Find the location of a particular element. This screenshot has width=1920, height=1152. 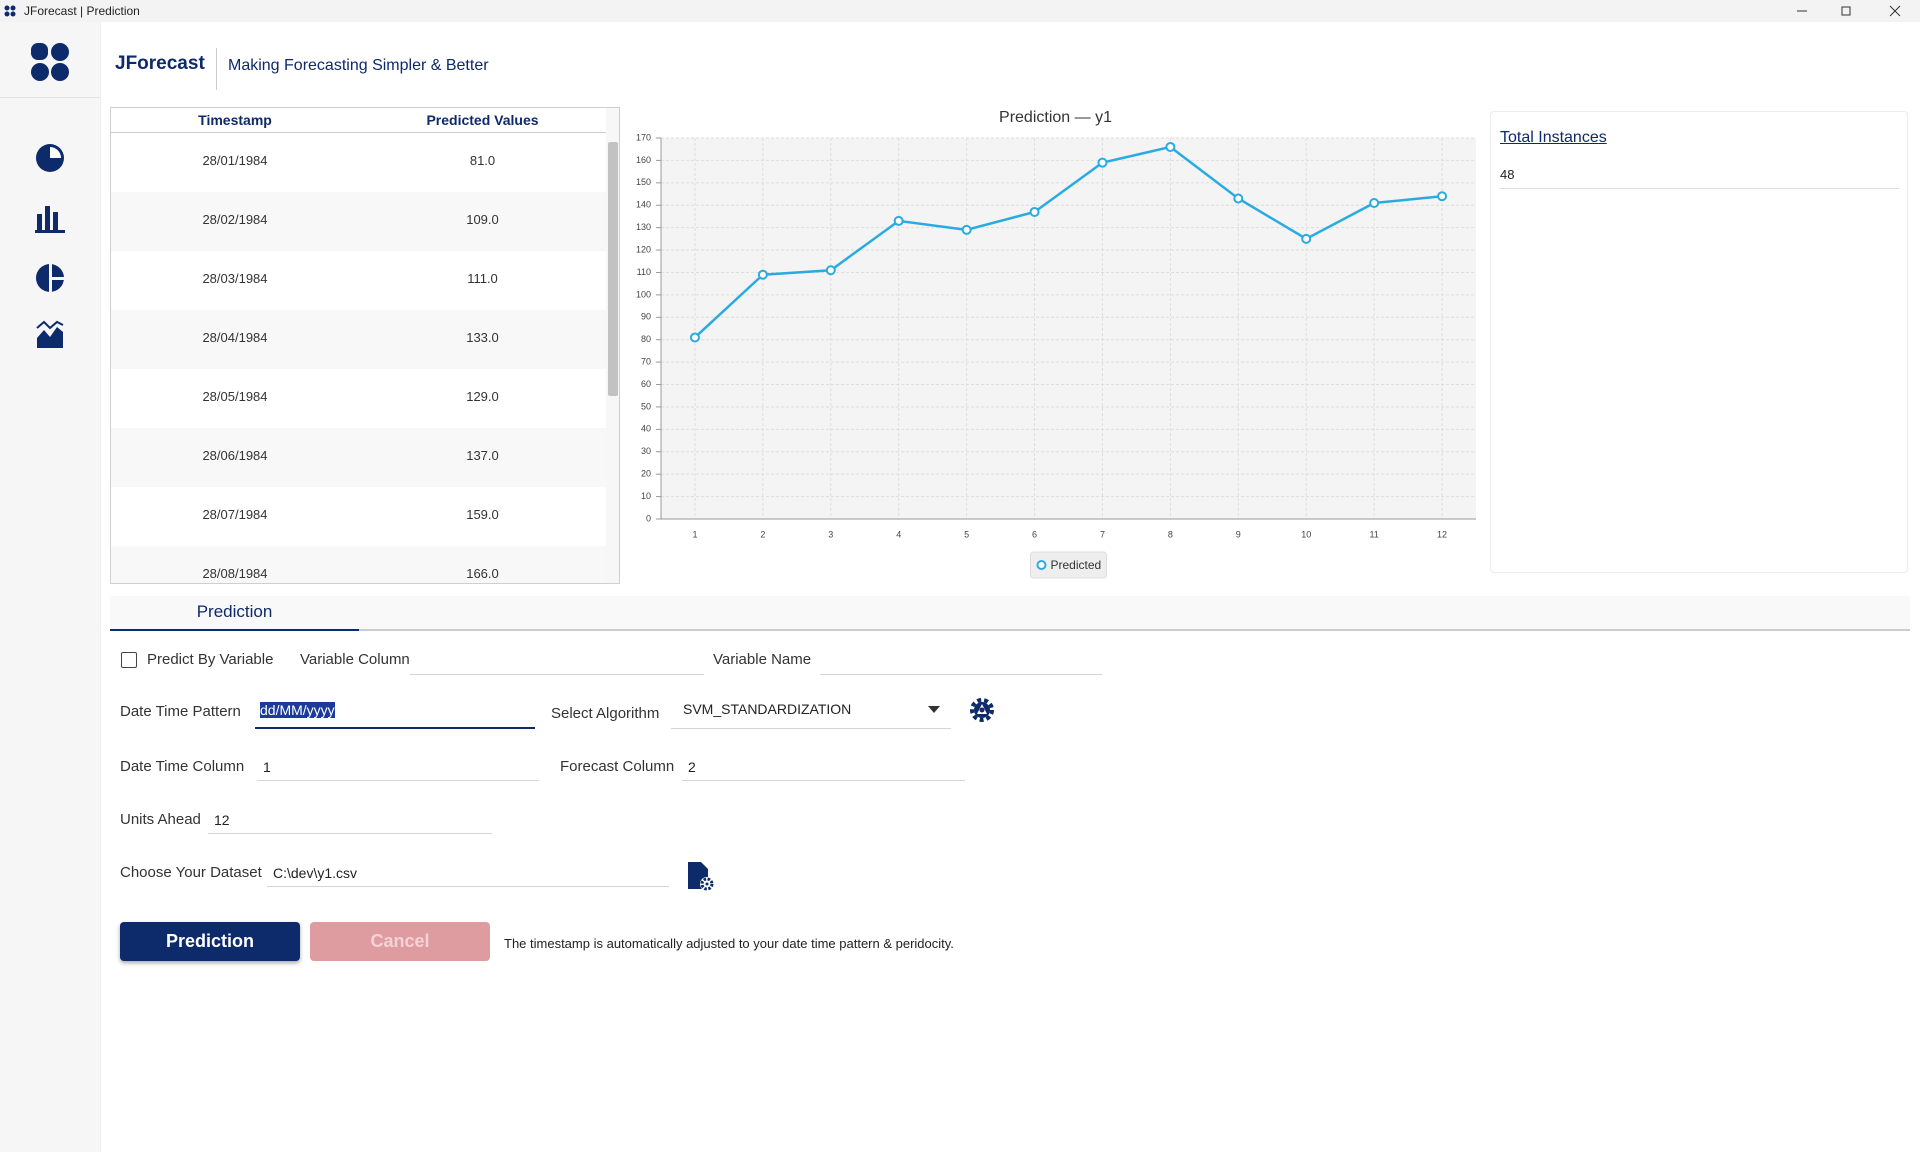

x-tick-label: 6 is located at coordinates (1034, 534).